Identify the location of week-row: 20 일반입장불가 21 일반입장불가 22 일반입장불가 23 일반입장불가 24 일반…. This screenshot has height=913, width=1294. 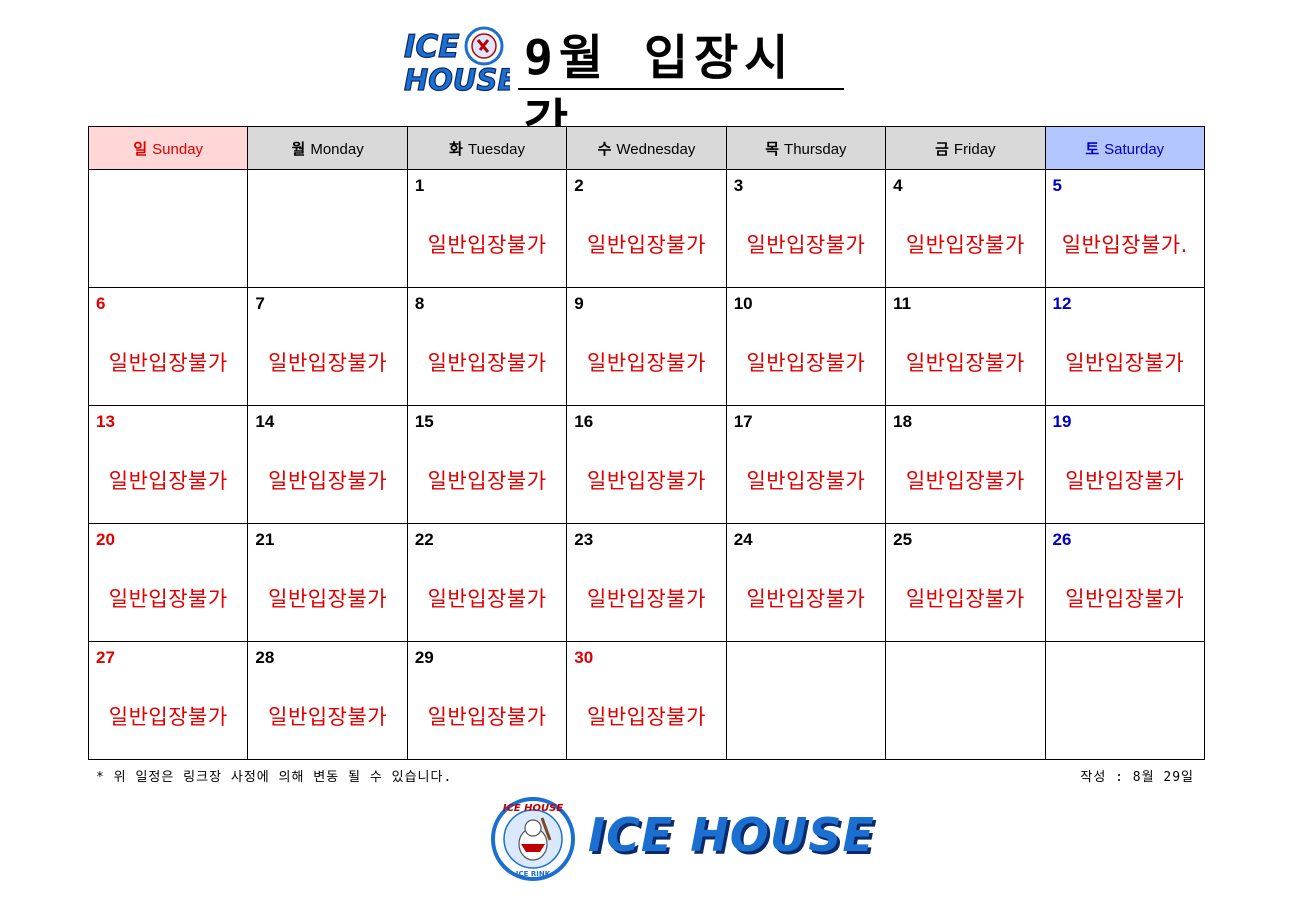
(646, 582).